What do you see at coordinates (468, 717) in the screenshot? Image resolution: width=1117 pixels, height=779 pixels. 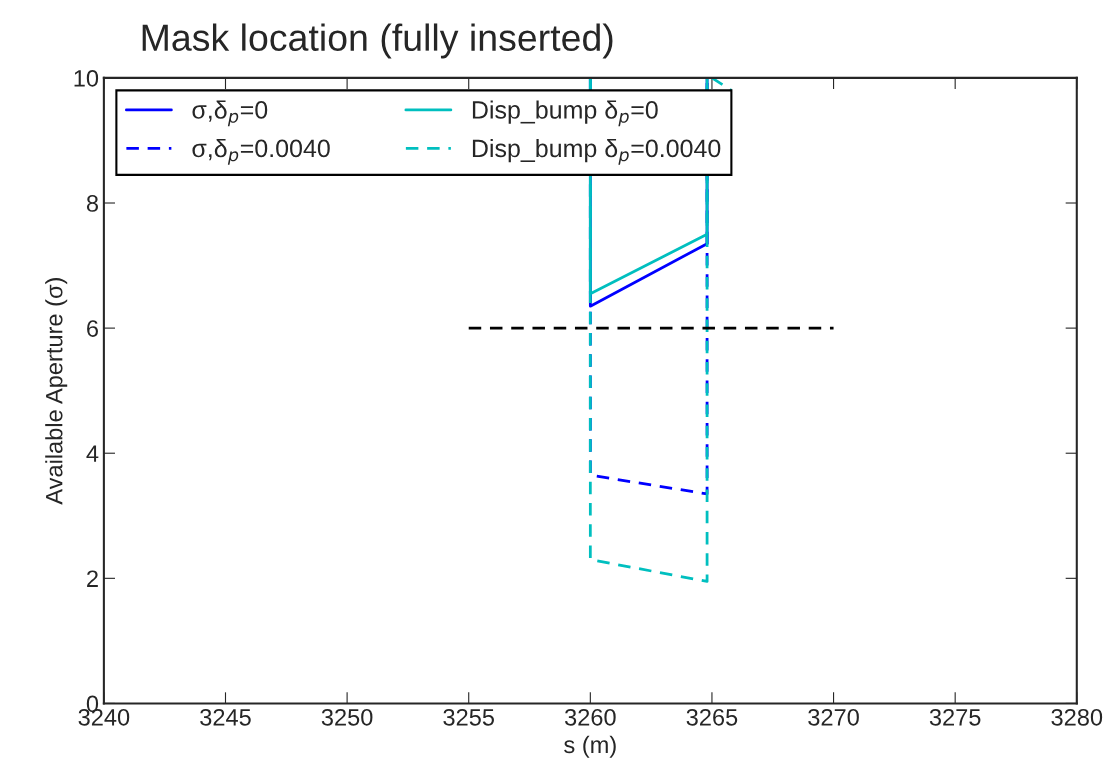 I see `x-tick-label: 3255` at bounding box center [468, 717].